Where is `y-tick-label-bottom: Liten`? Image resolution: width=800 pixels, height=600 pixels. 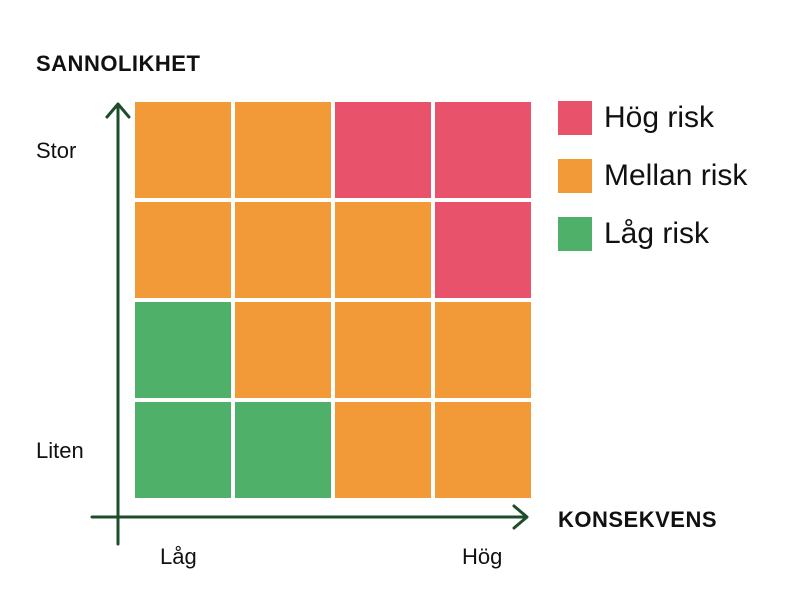 y-tick-label-bottom: Liten is located at coordinates (60, 450).